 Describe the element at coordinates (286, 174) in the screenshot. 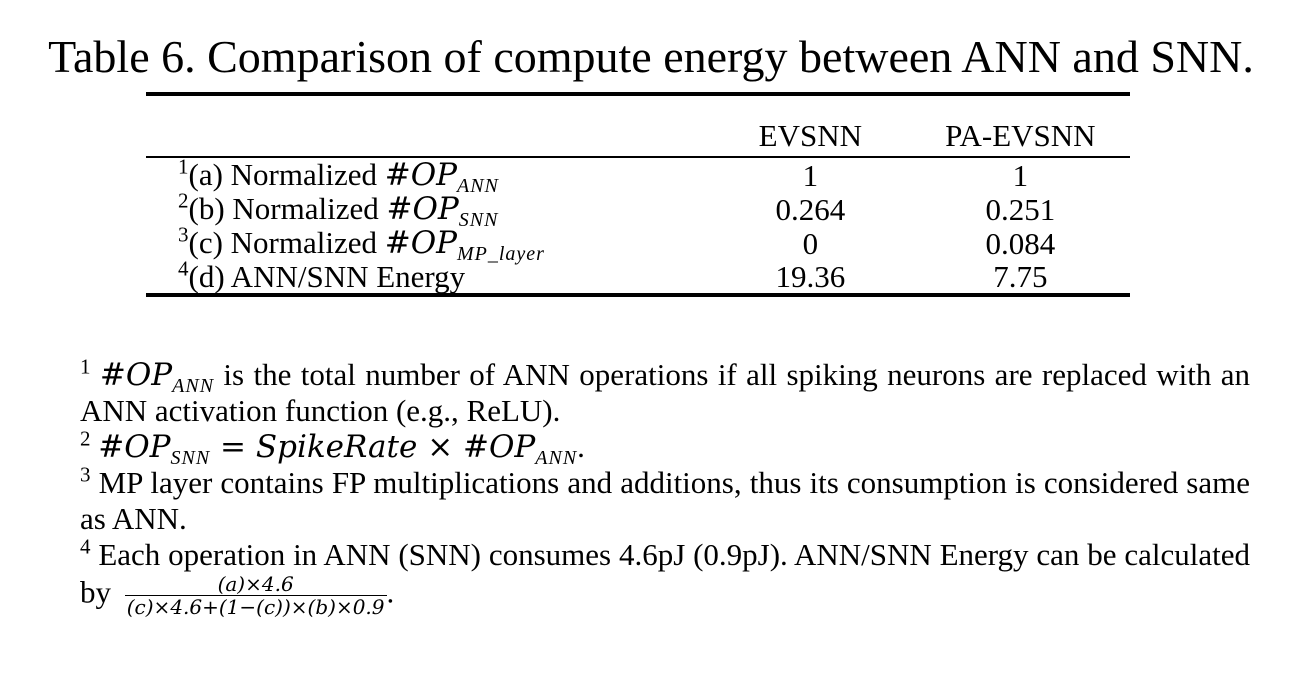

I see `row-label-text: (a) Normalized` at that location.